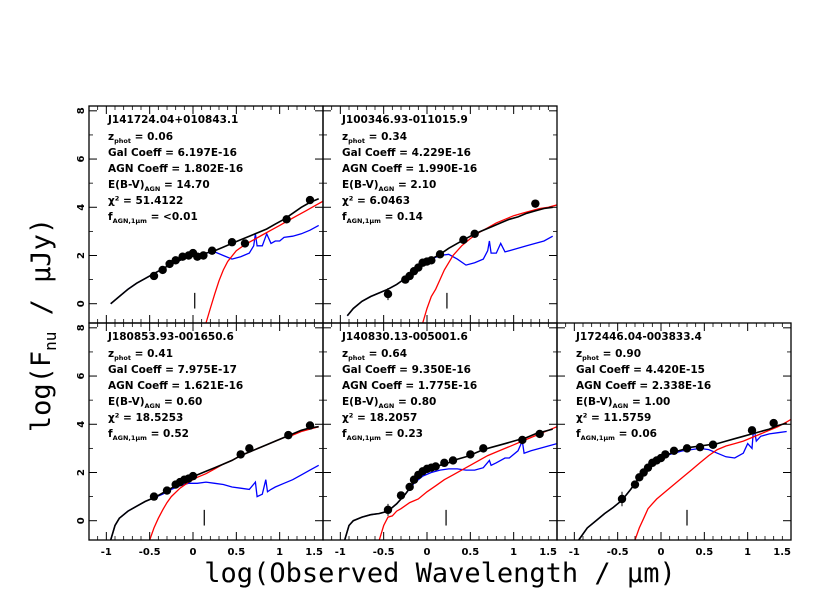  I want to click on y-axis-title-main: log(F, so click(41, 391).